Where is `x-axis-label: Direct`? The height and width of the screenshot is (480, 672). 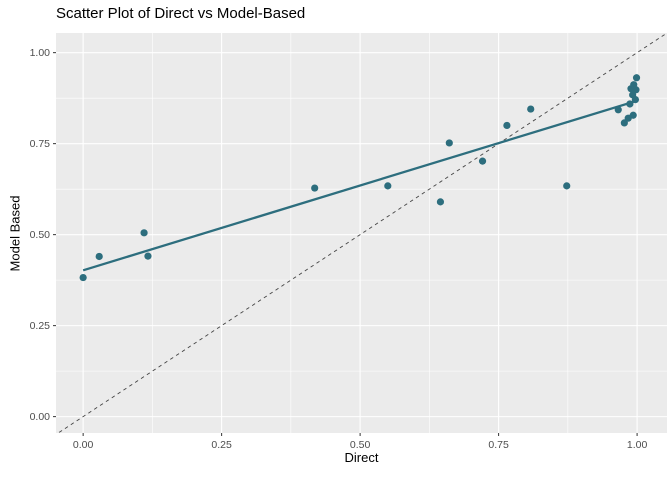
x-axis-label: Direct is located at coordinates (361, 457).